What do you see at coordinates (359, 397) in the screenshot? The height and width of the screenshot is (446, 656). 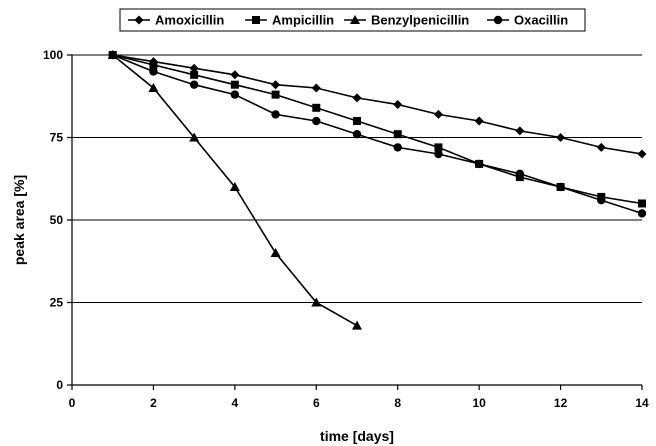 I see `x-axis-ticks: 0 2 4 6 8 10 12 14` at bounding box center [359, 397].